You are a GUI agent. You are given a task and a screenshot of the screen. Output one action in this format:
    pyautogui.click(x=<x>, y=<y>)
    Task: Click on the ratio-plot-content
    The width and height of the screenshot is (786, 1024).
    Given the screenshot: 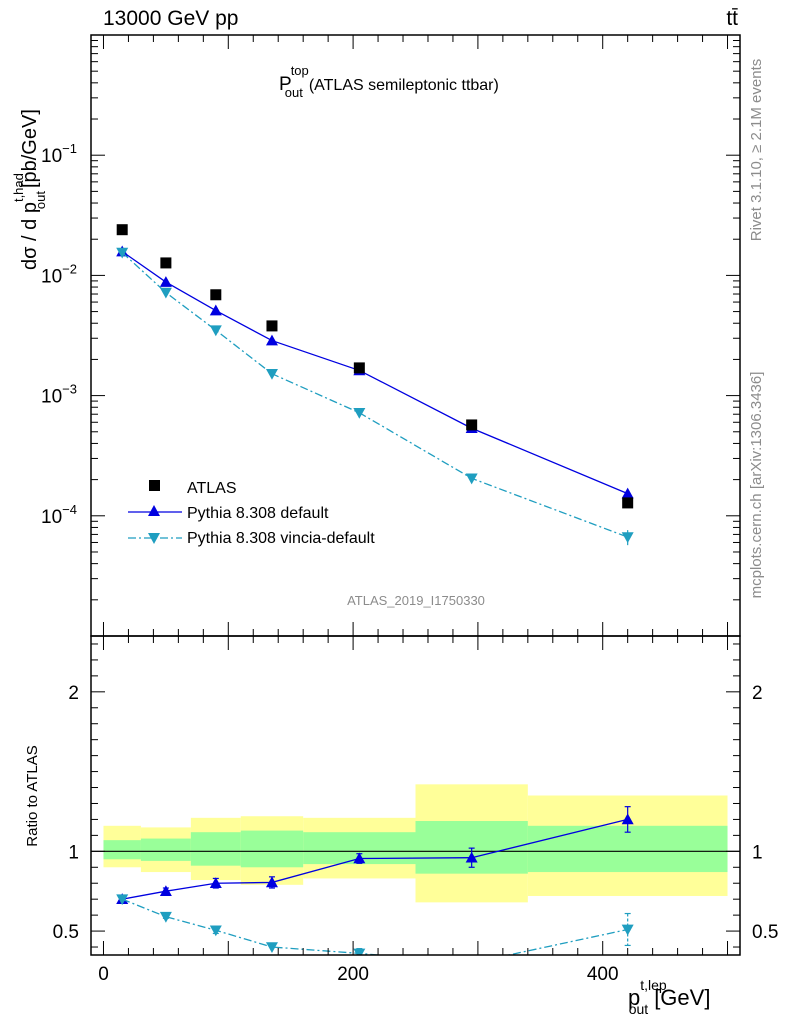 What is the action you would take?
    pyautogui.click(x=415, y=876)
    